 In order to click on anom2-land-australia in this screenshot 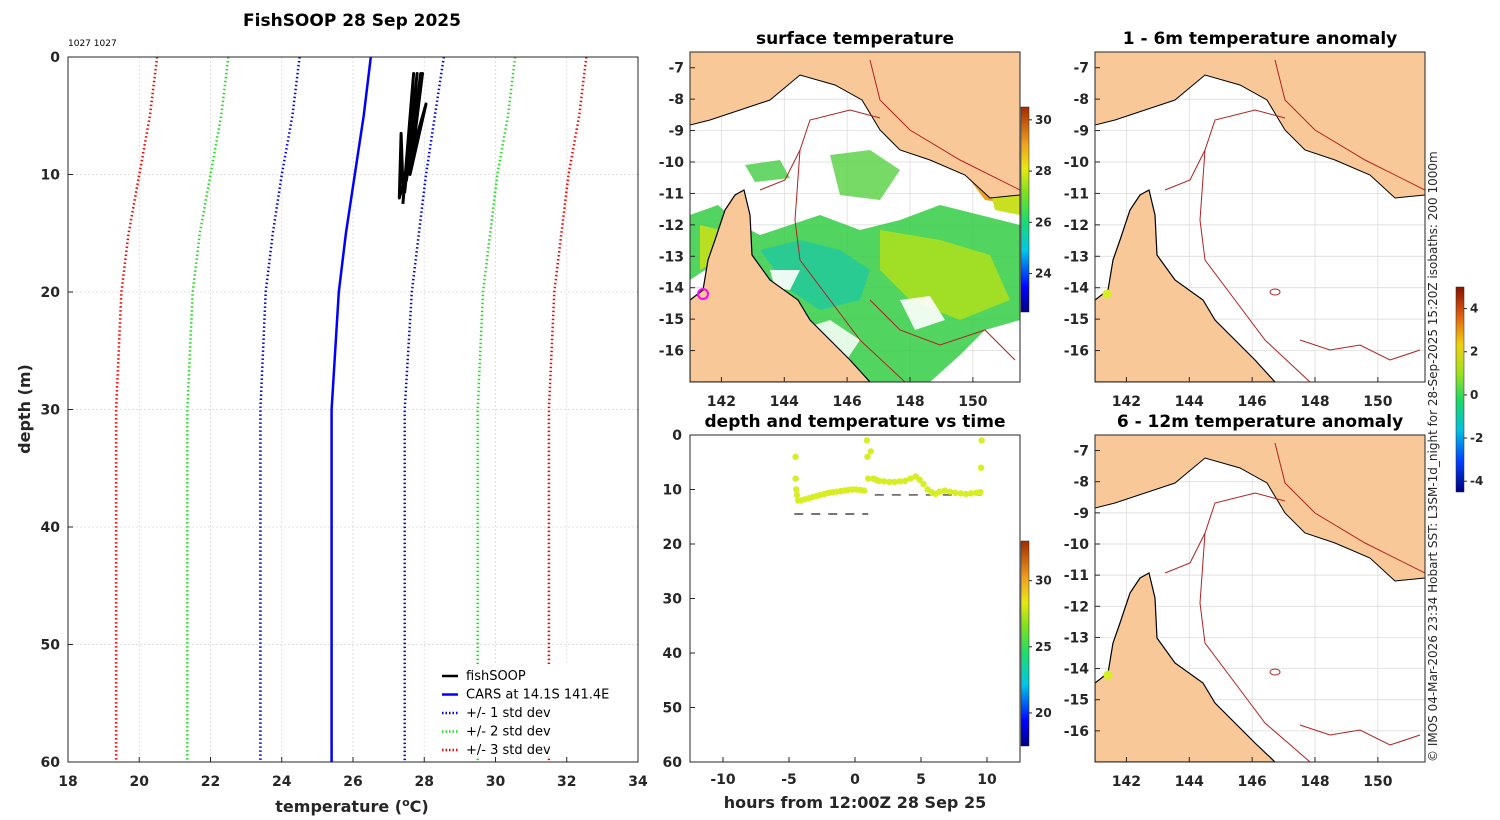, I will do `click(1185, 667)`.